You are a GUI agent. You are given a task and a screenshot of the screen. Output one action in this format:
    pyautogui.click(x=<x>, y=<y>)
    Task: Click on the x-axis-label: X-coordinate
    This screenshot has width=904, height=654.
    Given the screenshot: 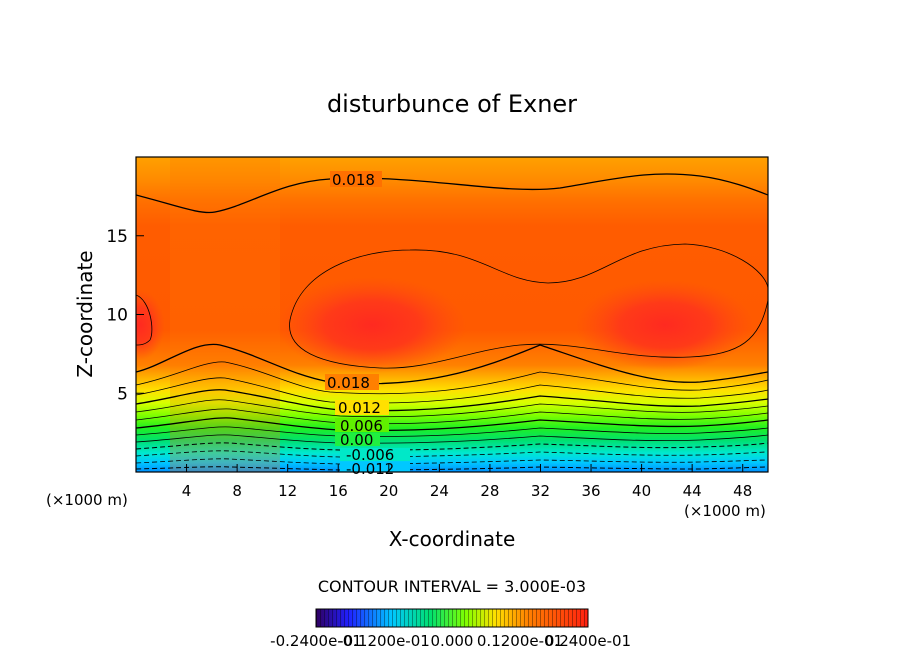 What is the action you would take?
    pyautogui.click(x=452, y=539)
    